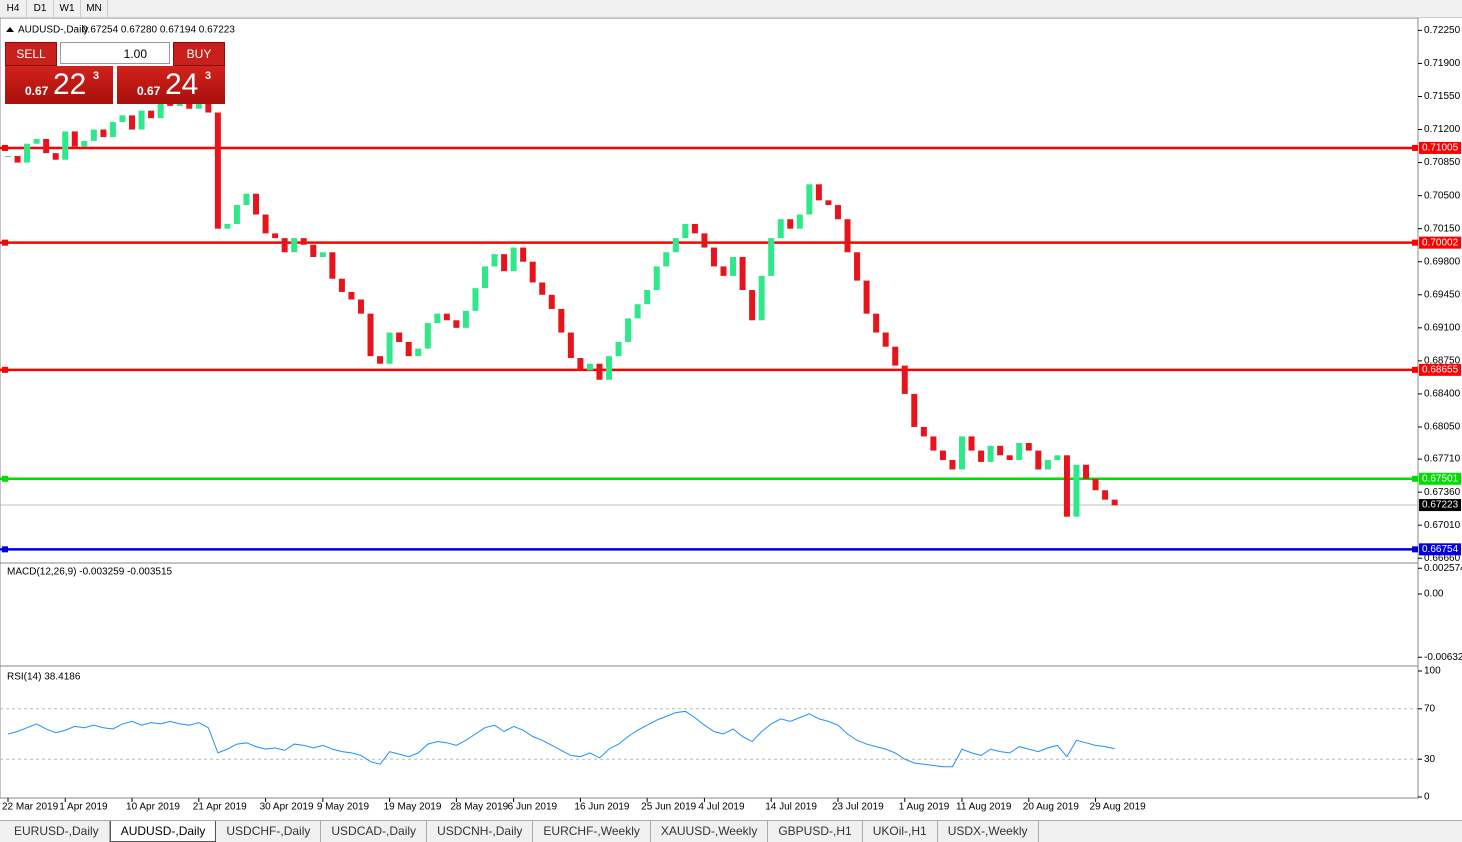 This screenshot has height=842, width=1462. Describe the element at coordinates (479, 807) in the screenshot. I see `x-tick-label: 28 May 2019` at that location.